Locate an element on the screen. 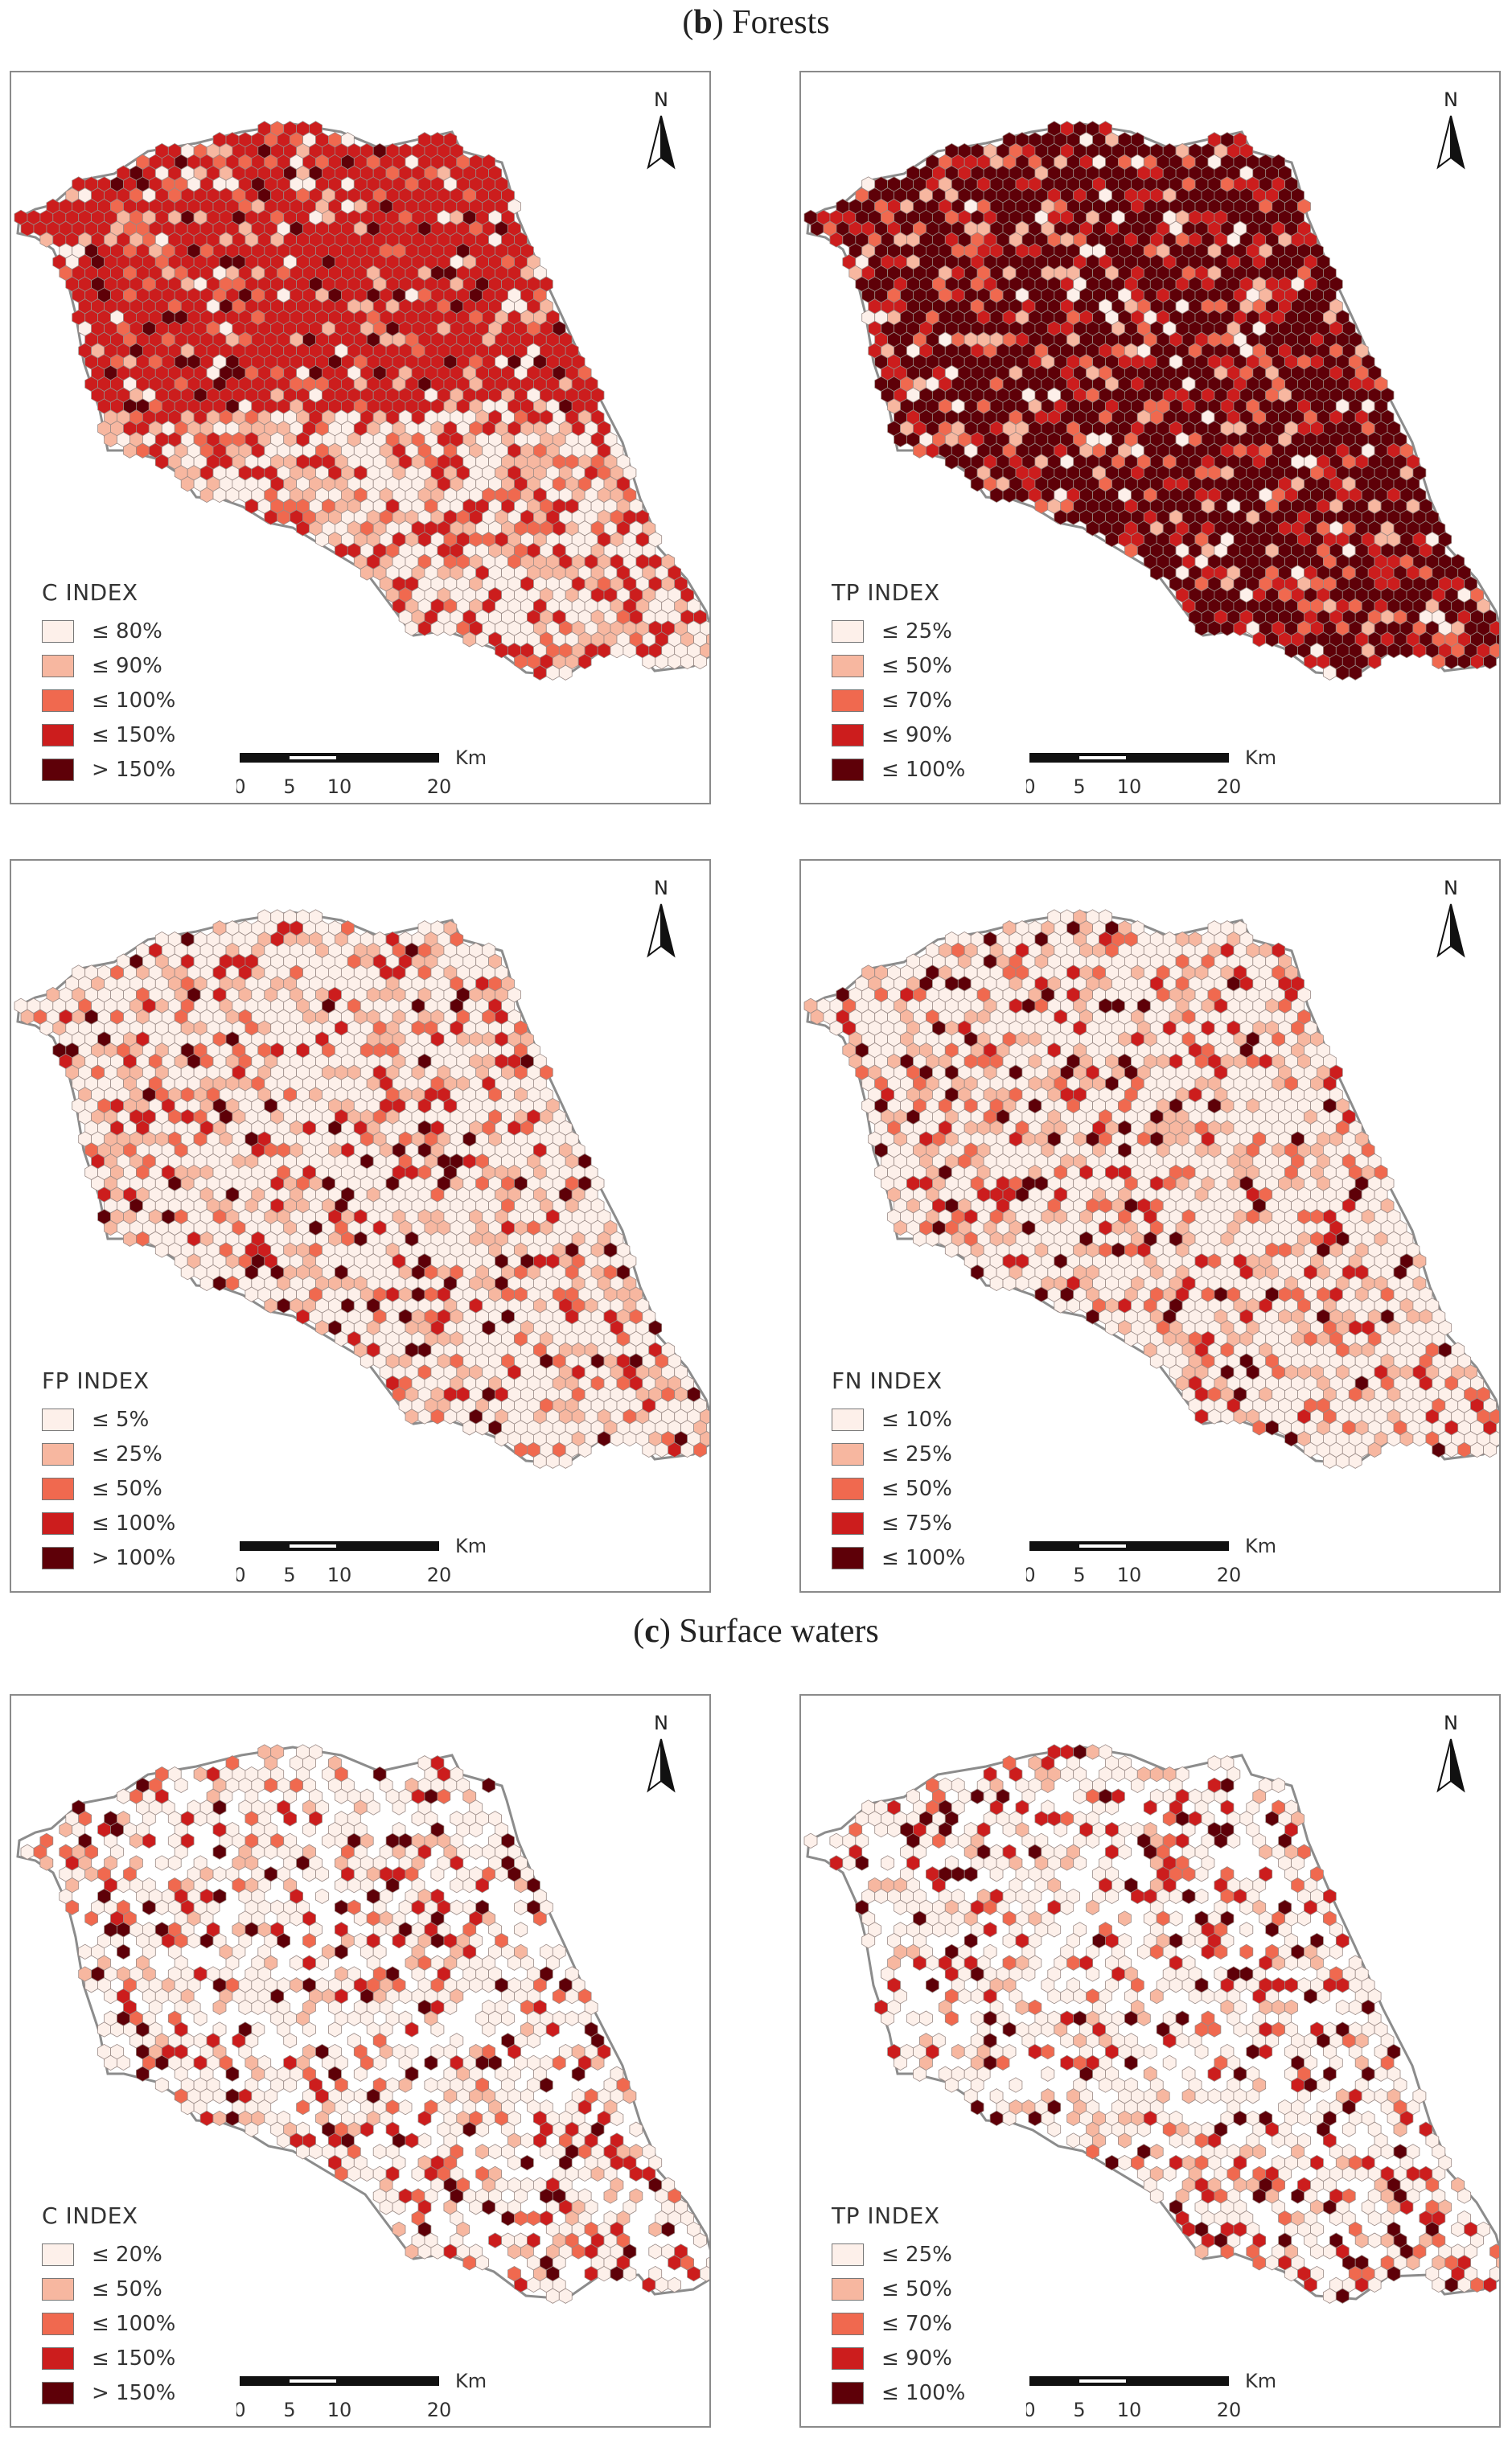  section-name: Forests is located at coordinates (781, 22).